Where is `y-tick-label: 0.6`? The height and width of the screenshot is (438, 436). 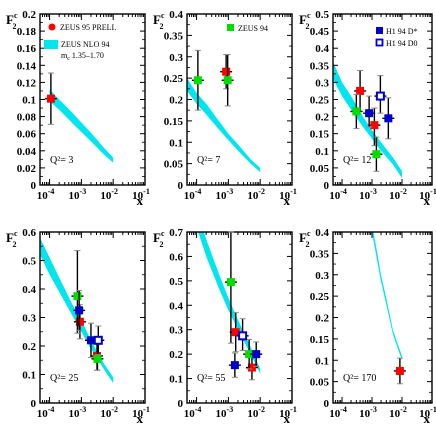 y-tick-label: 0.6 is located at coordinates (29, 233).